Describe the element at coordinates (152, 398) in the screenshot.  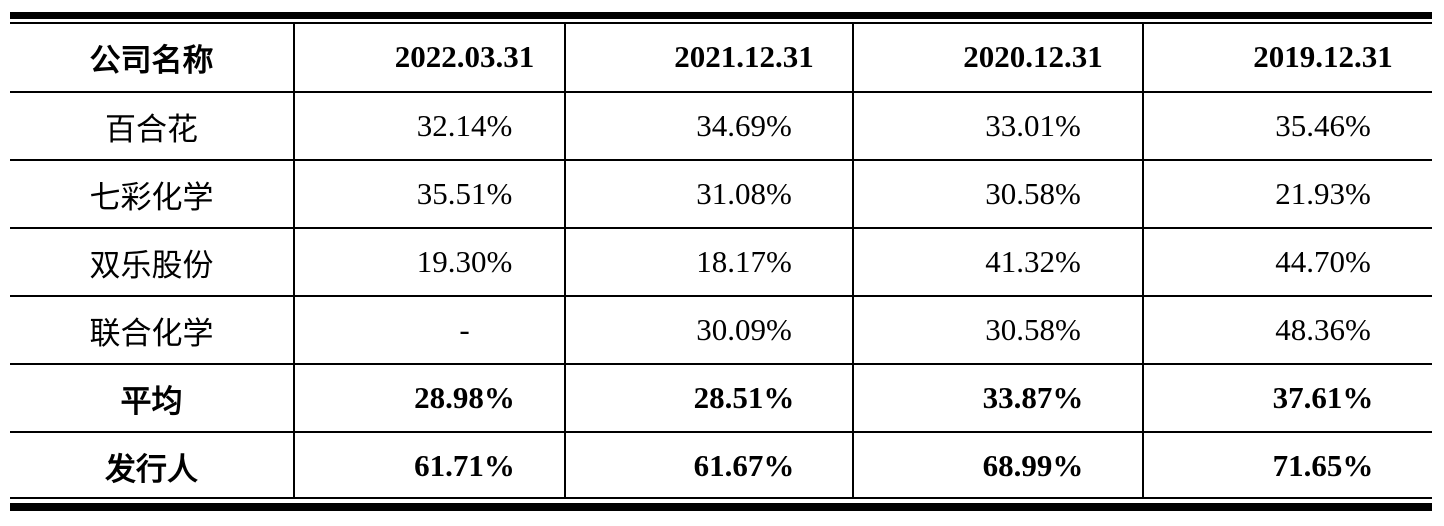
I see `row-label: 平均` at that location.